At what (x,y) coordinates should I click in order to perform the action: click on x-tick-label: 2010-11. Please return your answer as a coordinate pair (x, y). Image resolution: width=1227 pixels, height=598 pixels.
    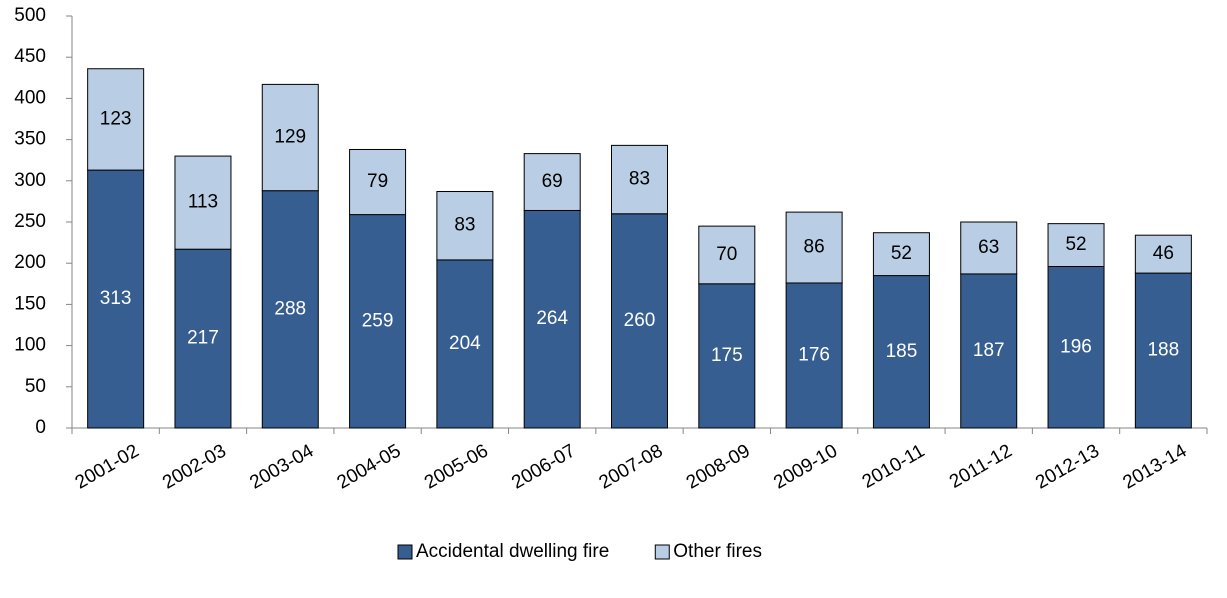
    Looking at the image, I should click on (894, 466).